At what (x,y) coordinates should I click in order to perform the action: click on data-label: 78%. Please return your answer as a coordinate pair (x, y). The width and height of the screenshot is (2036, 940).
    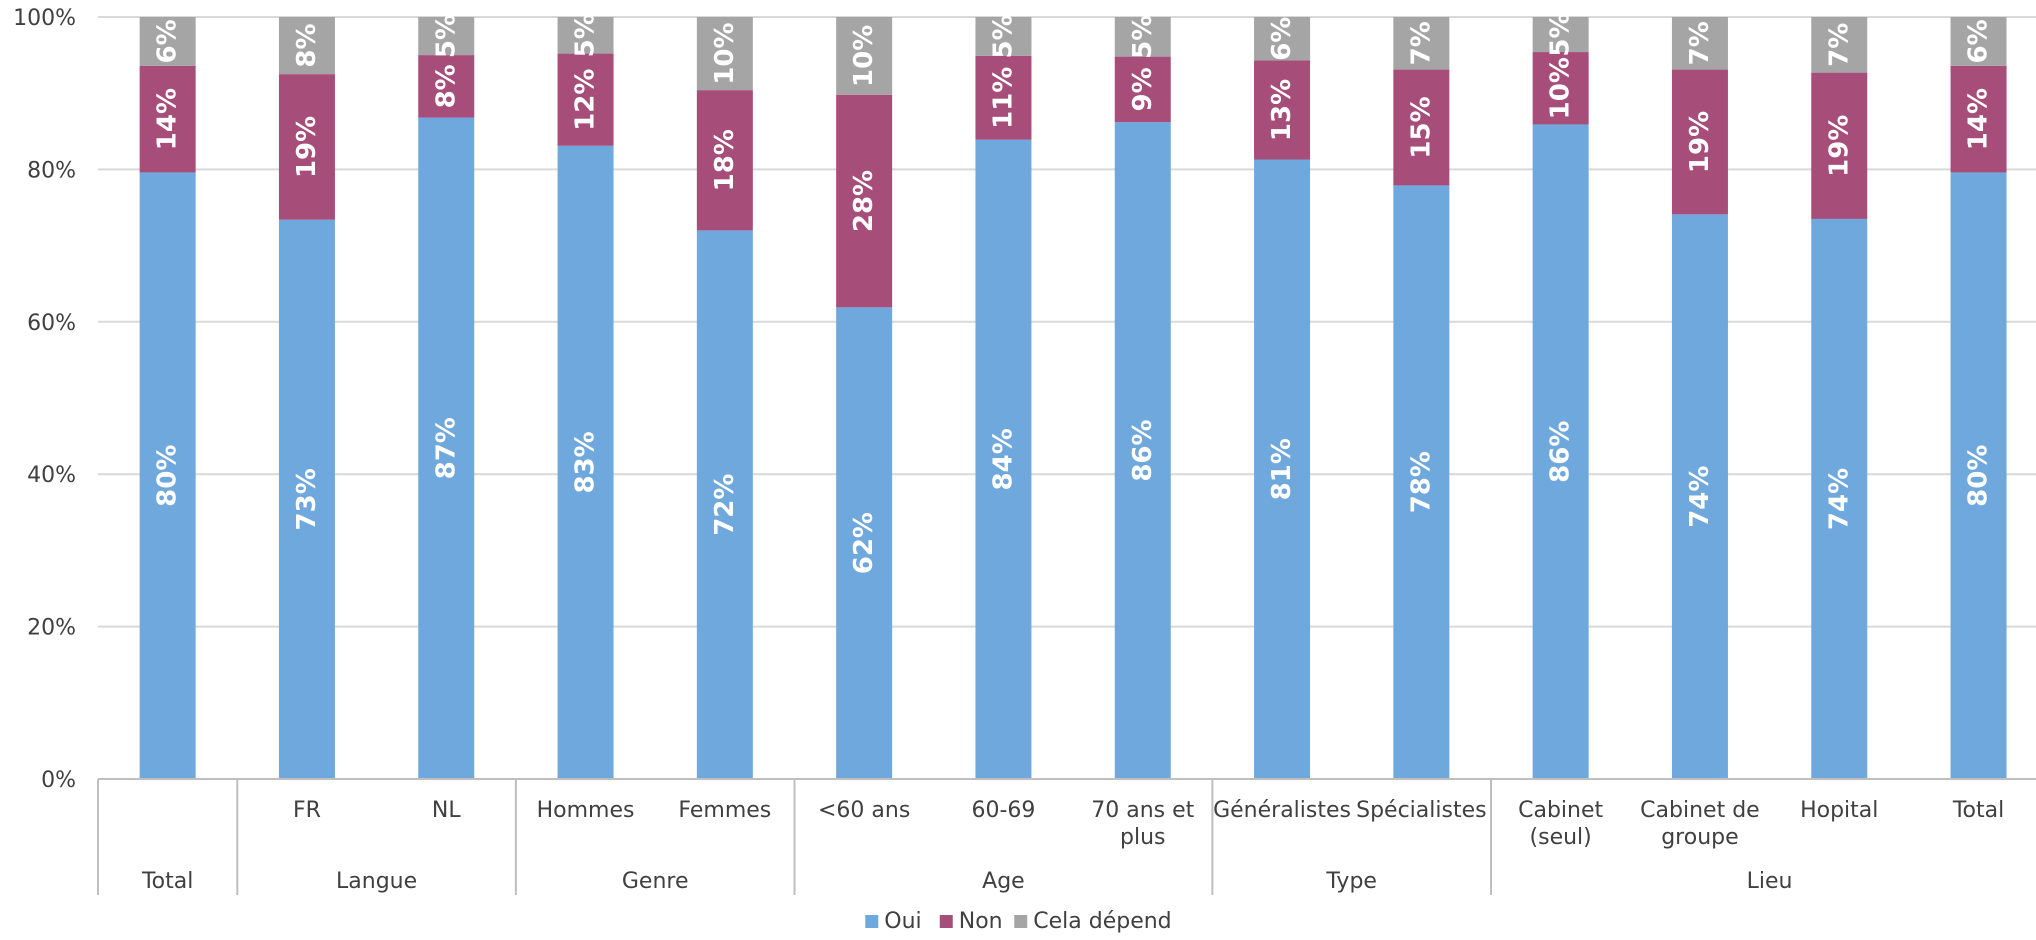
    Looking at the image, I should click on (1421, 482).